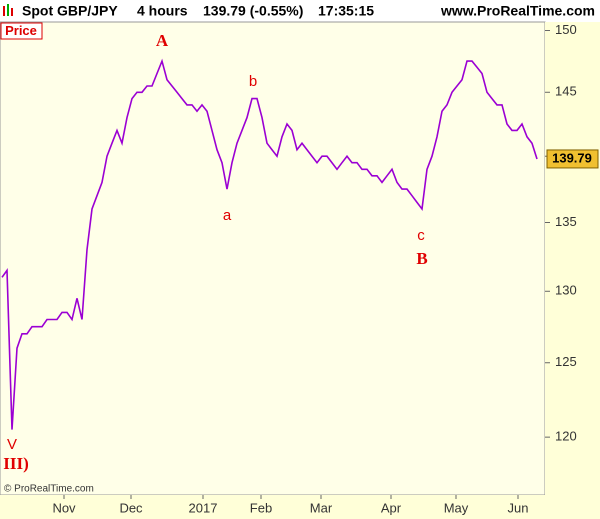 This screenshot has width=600, height=519. Describe the element at coordinates (261, 507) in the screenshot. I see `x-tick-label: Feb` at that location.